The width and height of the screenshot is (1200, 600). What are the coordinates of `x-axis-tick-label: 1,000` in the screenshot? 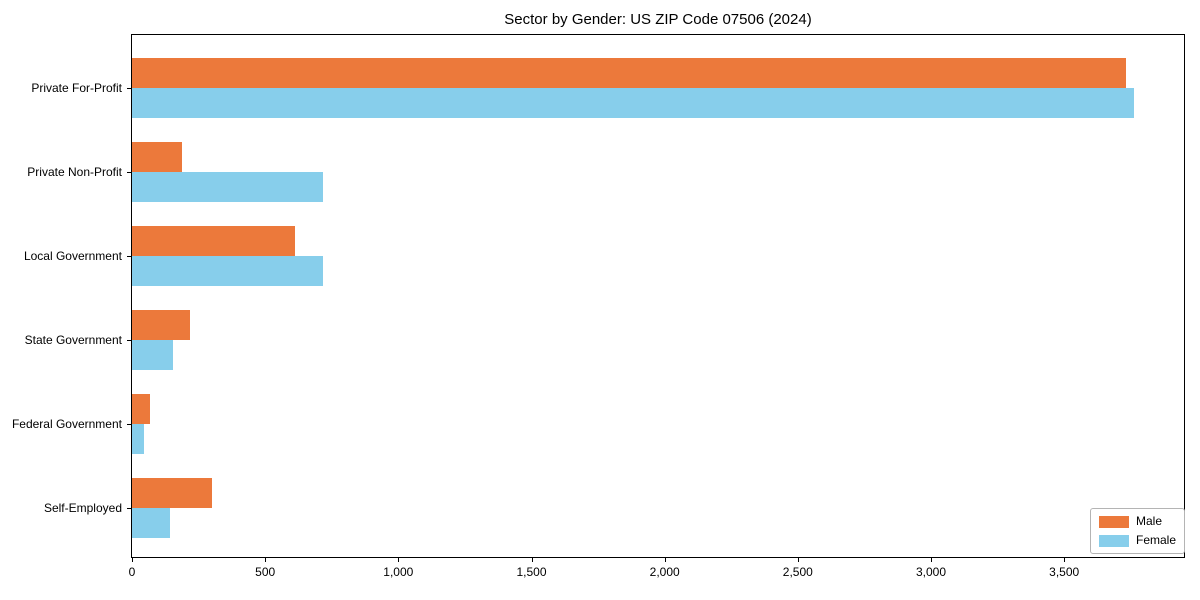 It's located at (398, 572).